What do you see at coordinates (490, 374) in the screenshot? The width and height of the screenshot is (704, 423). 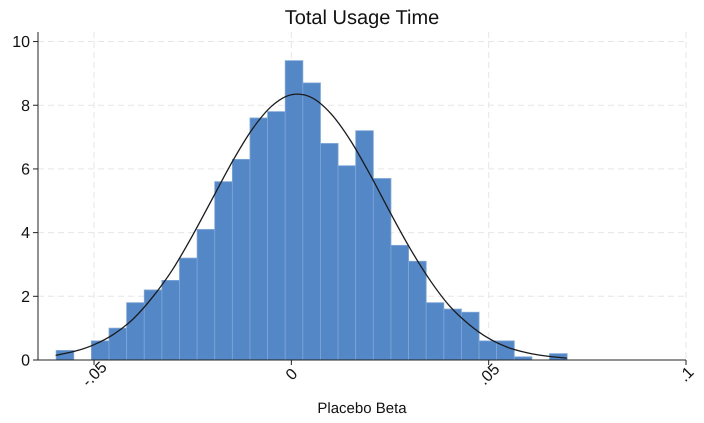 I see `x-tick-label: .05` at bounding box center [490, 374].